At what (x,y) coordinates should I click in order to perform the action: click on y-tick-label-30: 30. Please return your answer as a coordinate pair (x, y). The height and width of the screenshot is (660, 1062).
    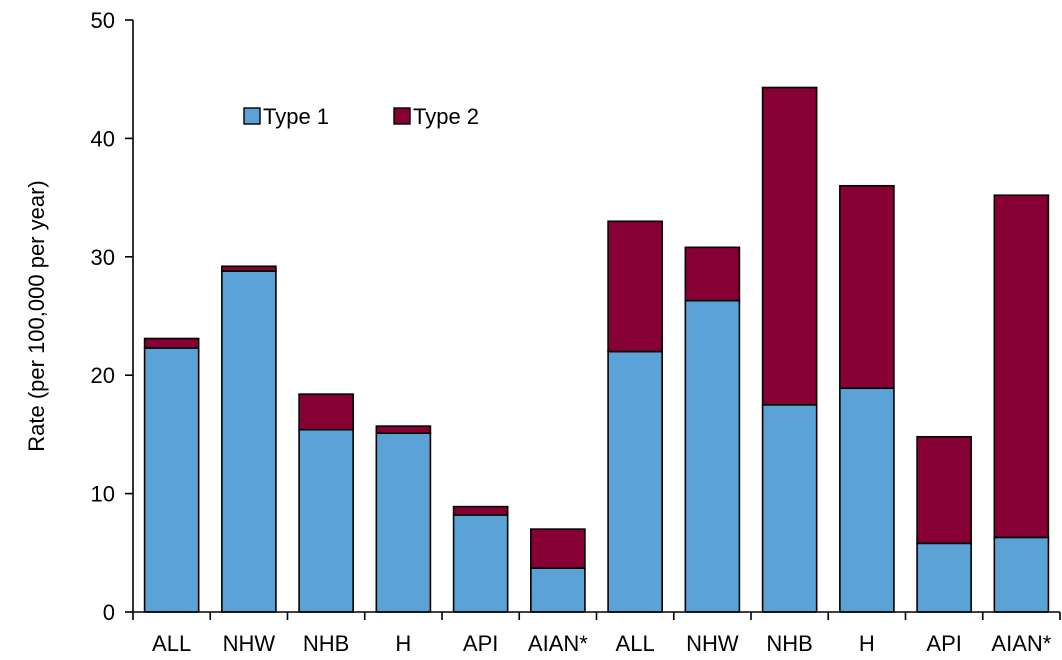
    Looking at the image, I should click on (103, 257).